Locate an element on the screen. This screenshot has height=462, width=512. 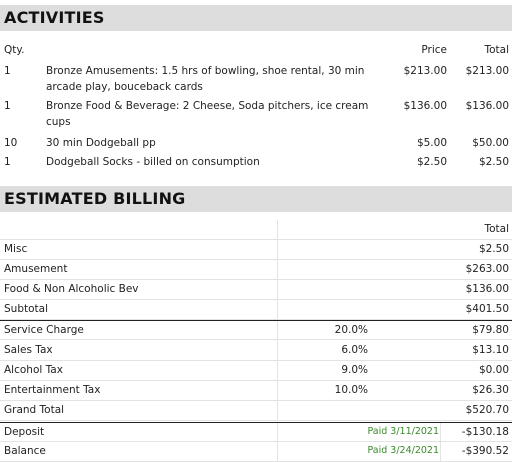
billing-amount: $401.50 is located at coordinates (487, 309).